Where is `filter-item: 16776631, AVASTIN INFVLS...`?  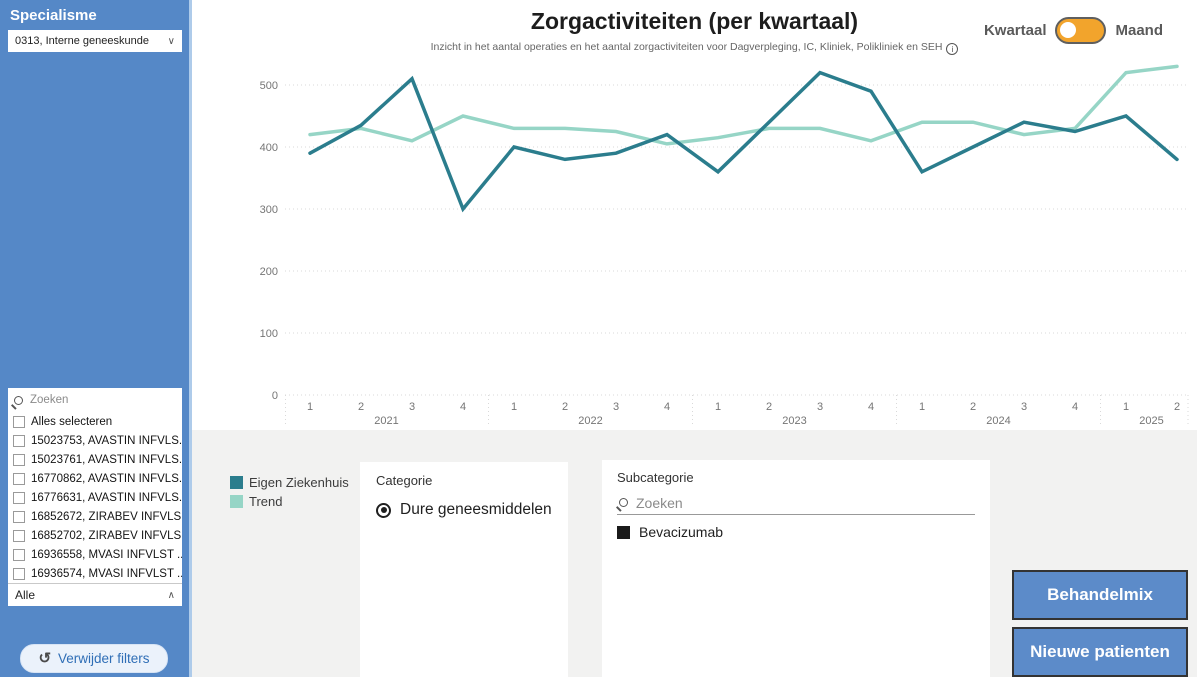 filter-item: 16776631, AVASTIN INFVLS... is located at coordinates (95, 497).